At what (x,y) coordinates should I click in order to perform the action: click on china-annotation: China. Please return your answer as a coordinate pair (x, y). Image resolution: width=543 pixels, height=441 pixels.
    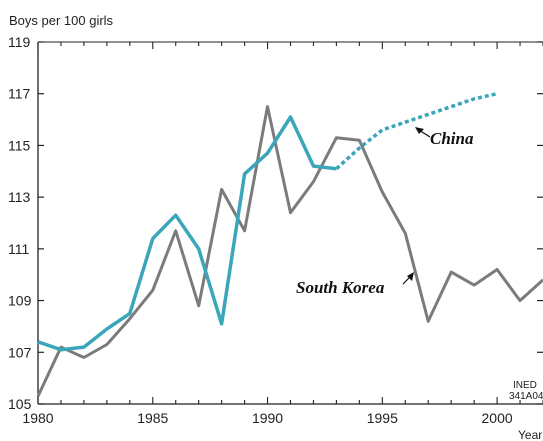
    Looking at the image, I should click on (444, 137).